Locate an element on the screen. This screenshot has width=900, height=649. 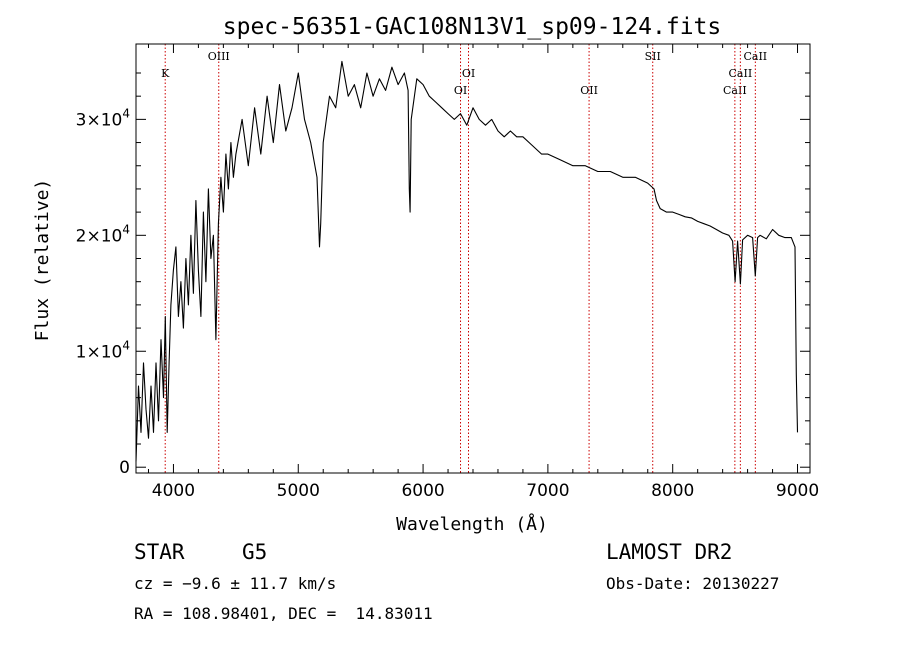
line-label-sii: SII is located at coordinates (653, 56).